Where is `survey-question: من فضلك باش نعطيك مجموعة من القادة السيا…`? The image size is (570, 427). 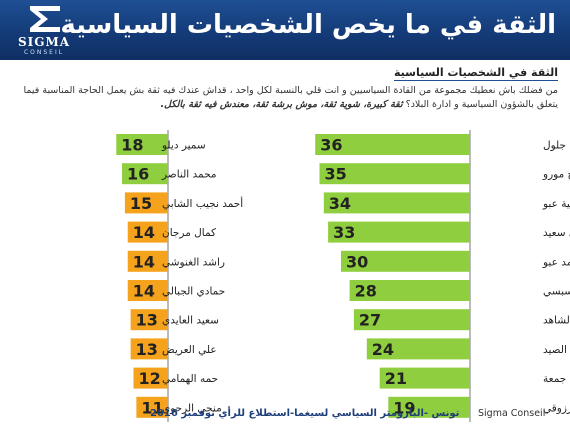 survey-question: من فضلك باش نعطيك مجموعة من القادة السيا… is located at coordinates (285, 98).